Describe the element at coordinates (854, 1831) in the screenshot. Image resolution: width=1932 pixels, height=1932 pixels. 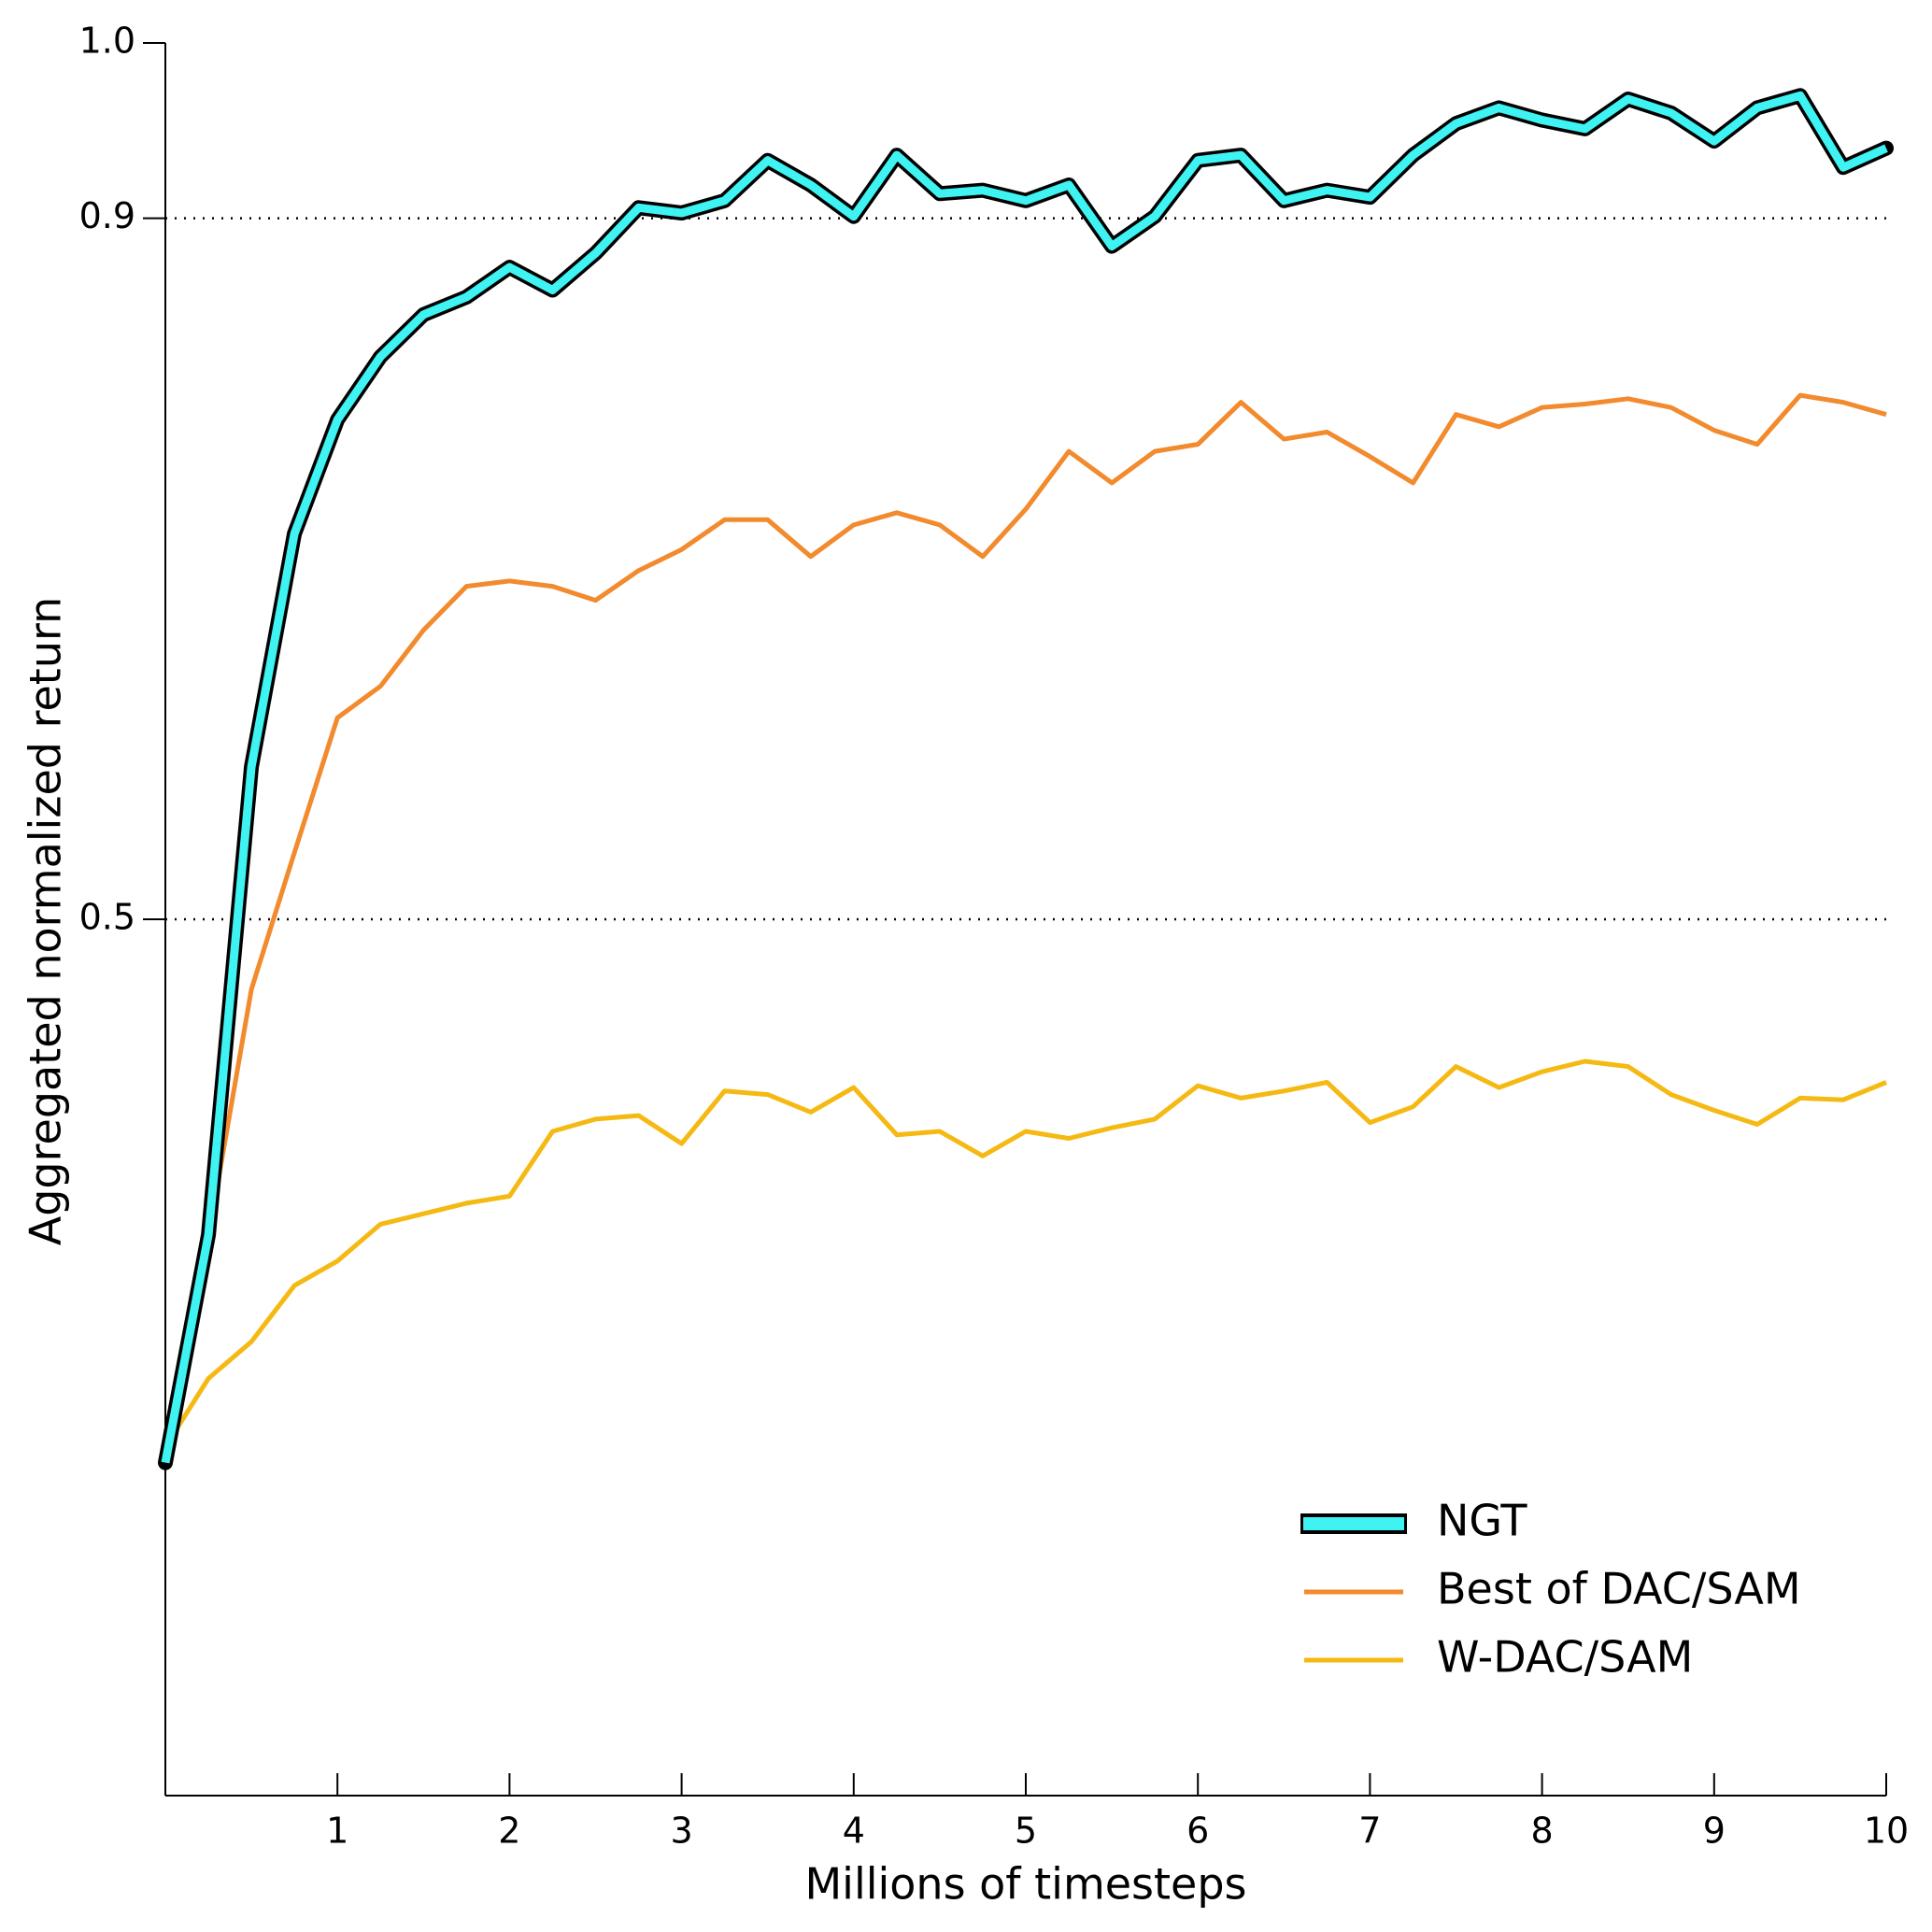
I see `x-tick-label: 4` at that location.